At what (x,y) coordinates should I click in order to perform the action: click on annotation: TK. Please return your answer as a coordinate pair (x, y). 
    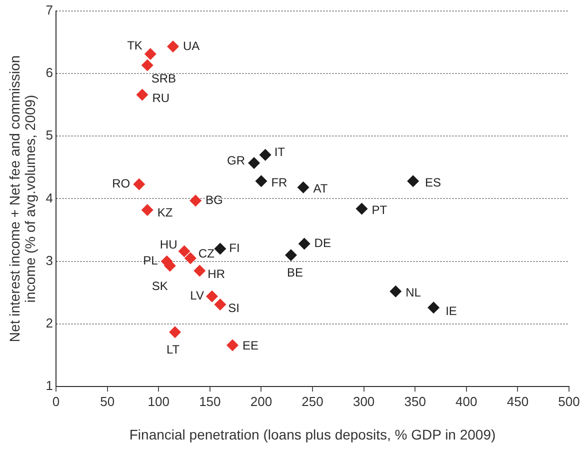
    Looking at the image, I should click on (134, 45).